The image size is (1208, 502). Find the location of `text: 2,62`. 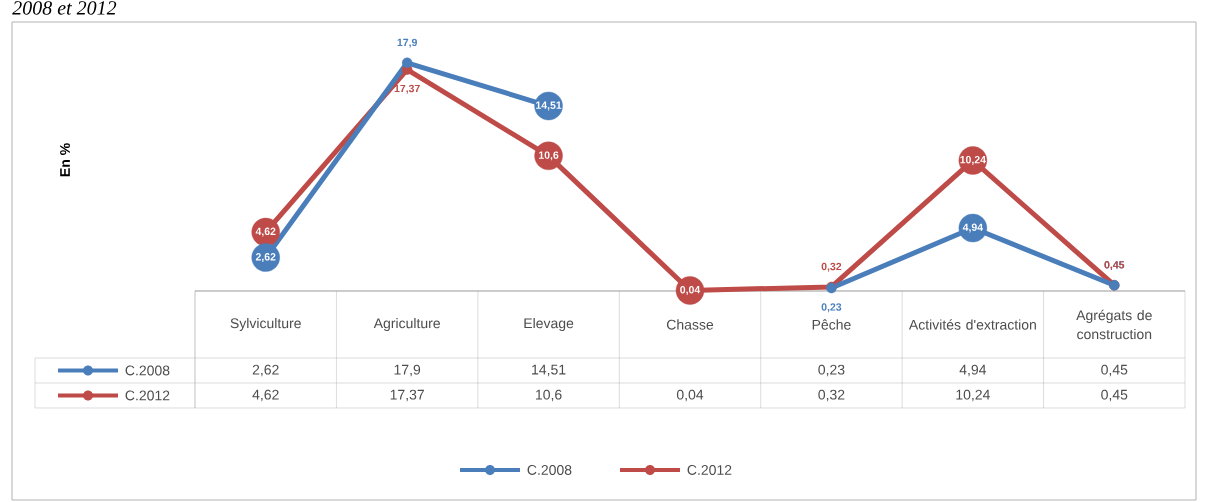

text: 2,62 is located at coordinates (265, 258).